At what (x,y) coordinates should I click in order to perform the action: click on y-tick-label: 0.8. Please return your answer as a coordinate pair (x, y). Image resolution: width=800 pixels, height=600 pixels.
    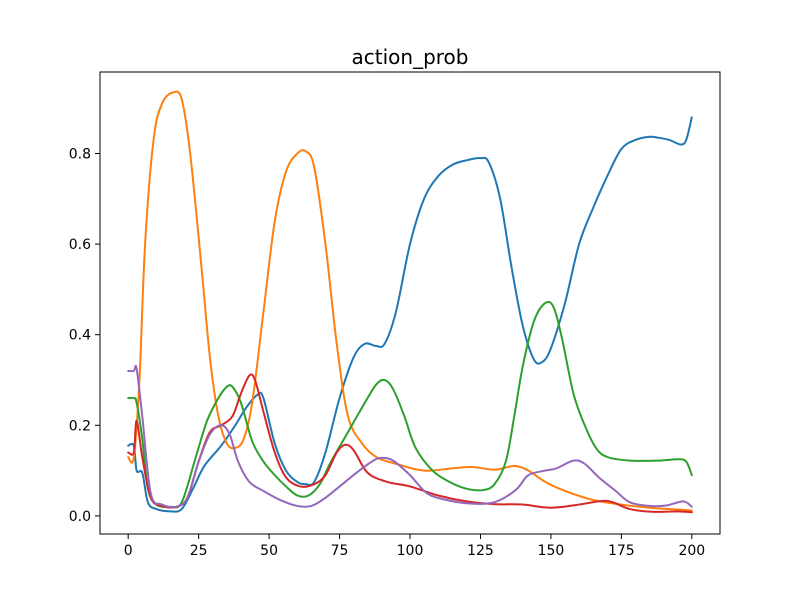
    Looking at the image, I should click on (80, 155).